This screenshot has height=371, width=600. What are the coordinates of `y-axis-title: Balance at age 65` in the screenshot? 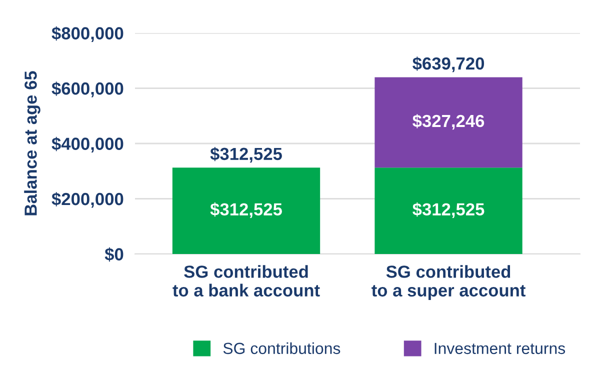 It's located at (32, 143).